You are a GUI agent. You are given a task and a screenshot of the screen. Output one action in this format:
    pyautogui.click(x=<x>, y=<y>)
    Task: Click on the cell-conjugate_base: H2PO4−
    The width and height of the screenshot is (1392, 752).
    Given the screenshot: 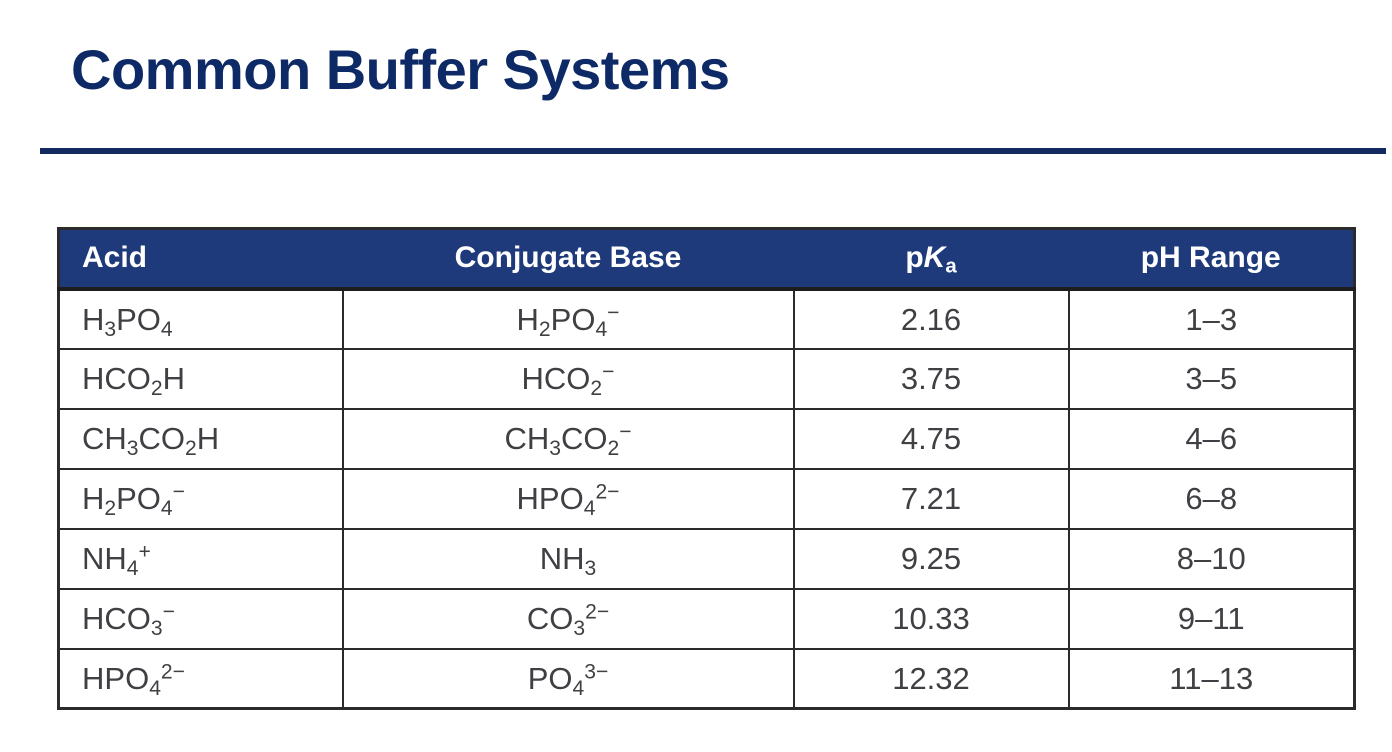 What is the action you would take?
    pyautogui.click(x=568, y=318)
    